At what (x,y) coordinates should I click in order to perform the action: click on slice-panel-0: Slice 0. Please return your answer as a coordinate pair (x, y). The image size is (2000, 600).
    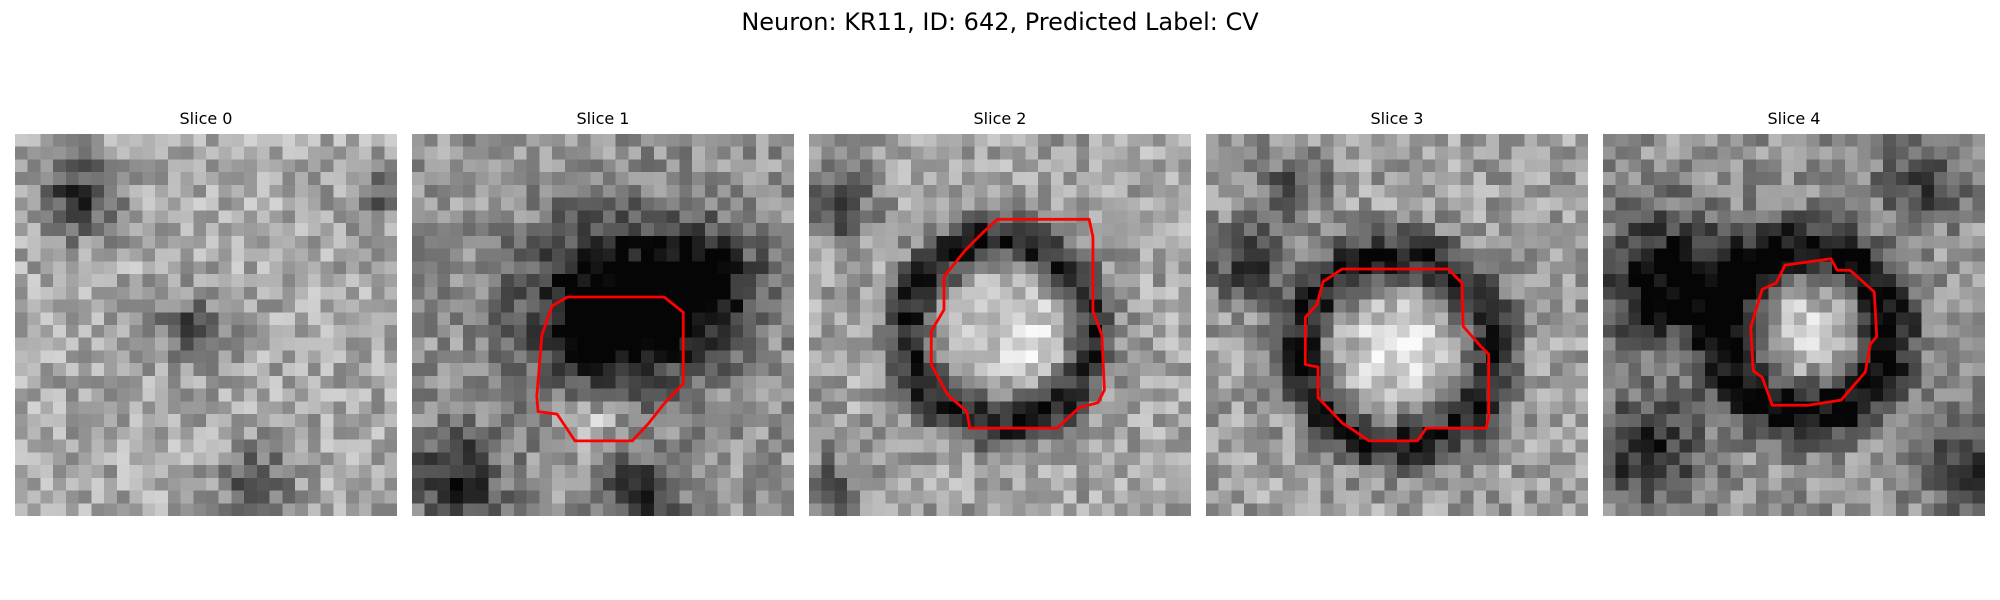
    Looking at the image, I should click on (206, 312).